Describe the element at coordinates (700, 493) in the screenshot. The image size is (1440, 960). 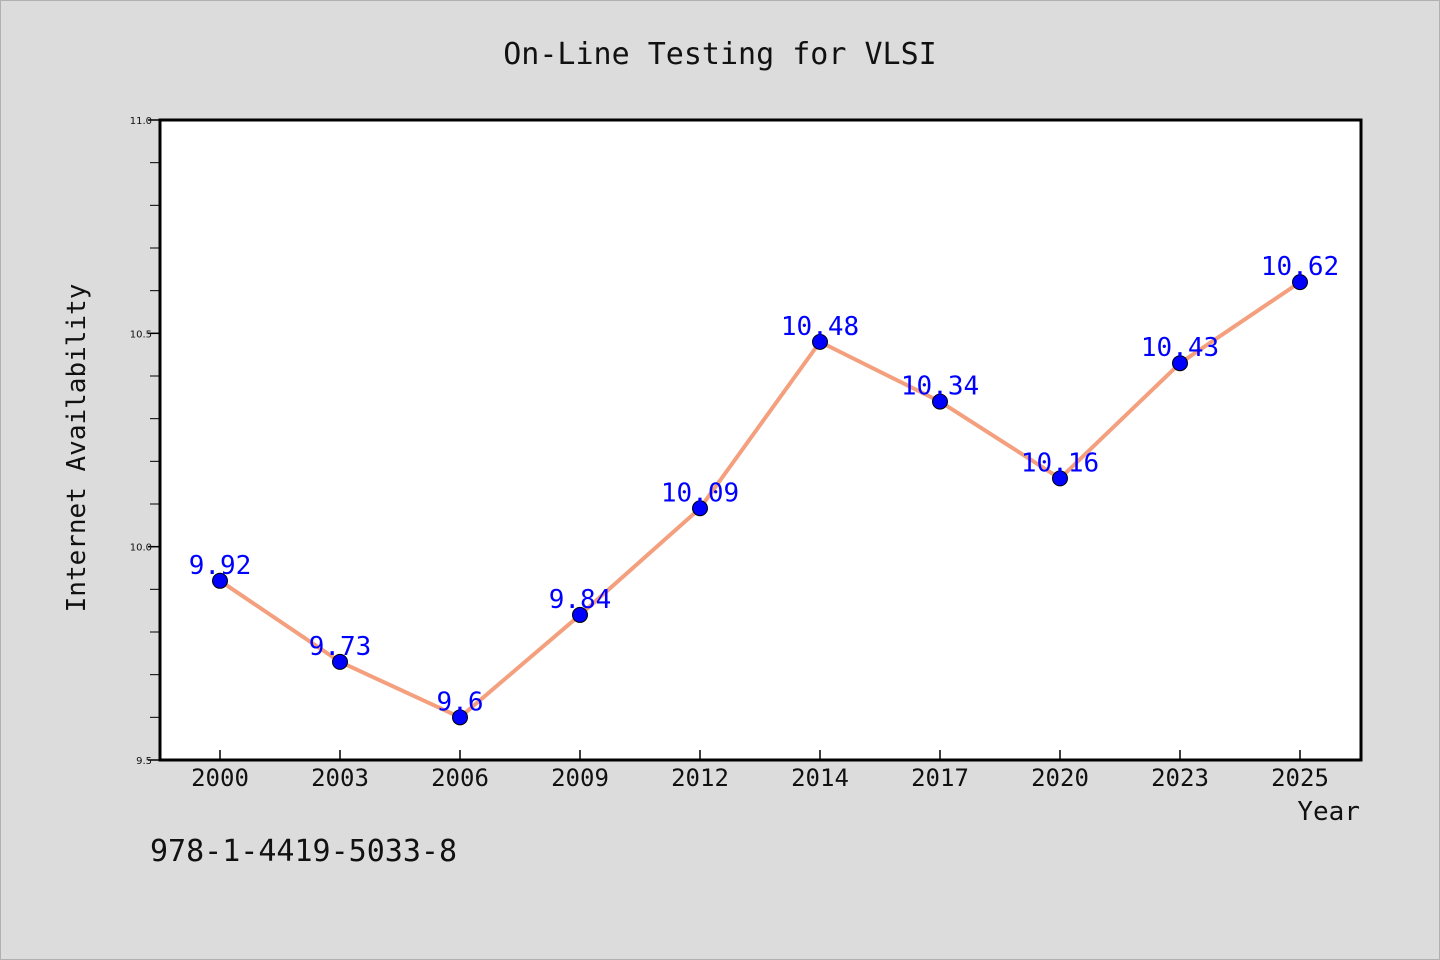
I see `data-label: 10.09` at that location.